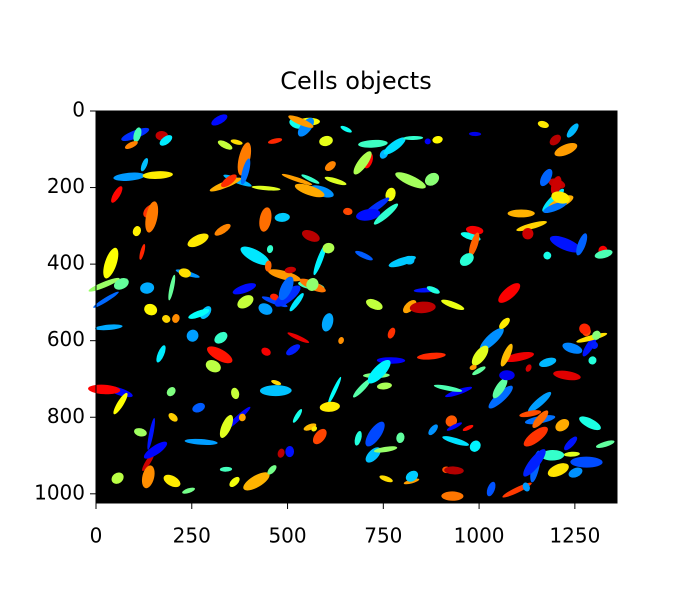 The image size is (688, 594). What do you see at coordinates (383, 536) in the screenshot?
I see `x-tick-label: 750` at bounding box center [383, 536].